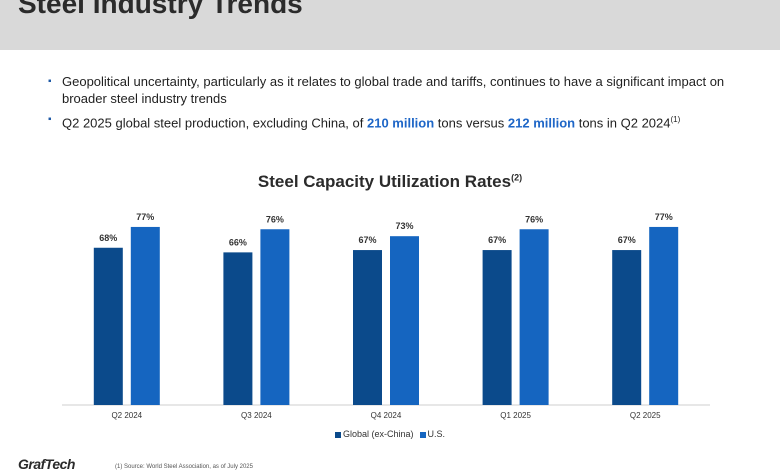  Describe the element at coordinates (541, 123) in the screenshot. I see `highlight-value: 212 million` at that location.